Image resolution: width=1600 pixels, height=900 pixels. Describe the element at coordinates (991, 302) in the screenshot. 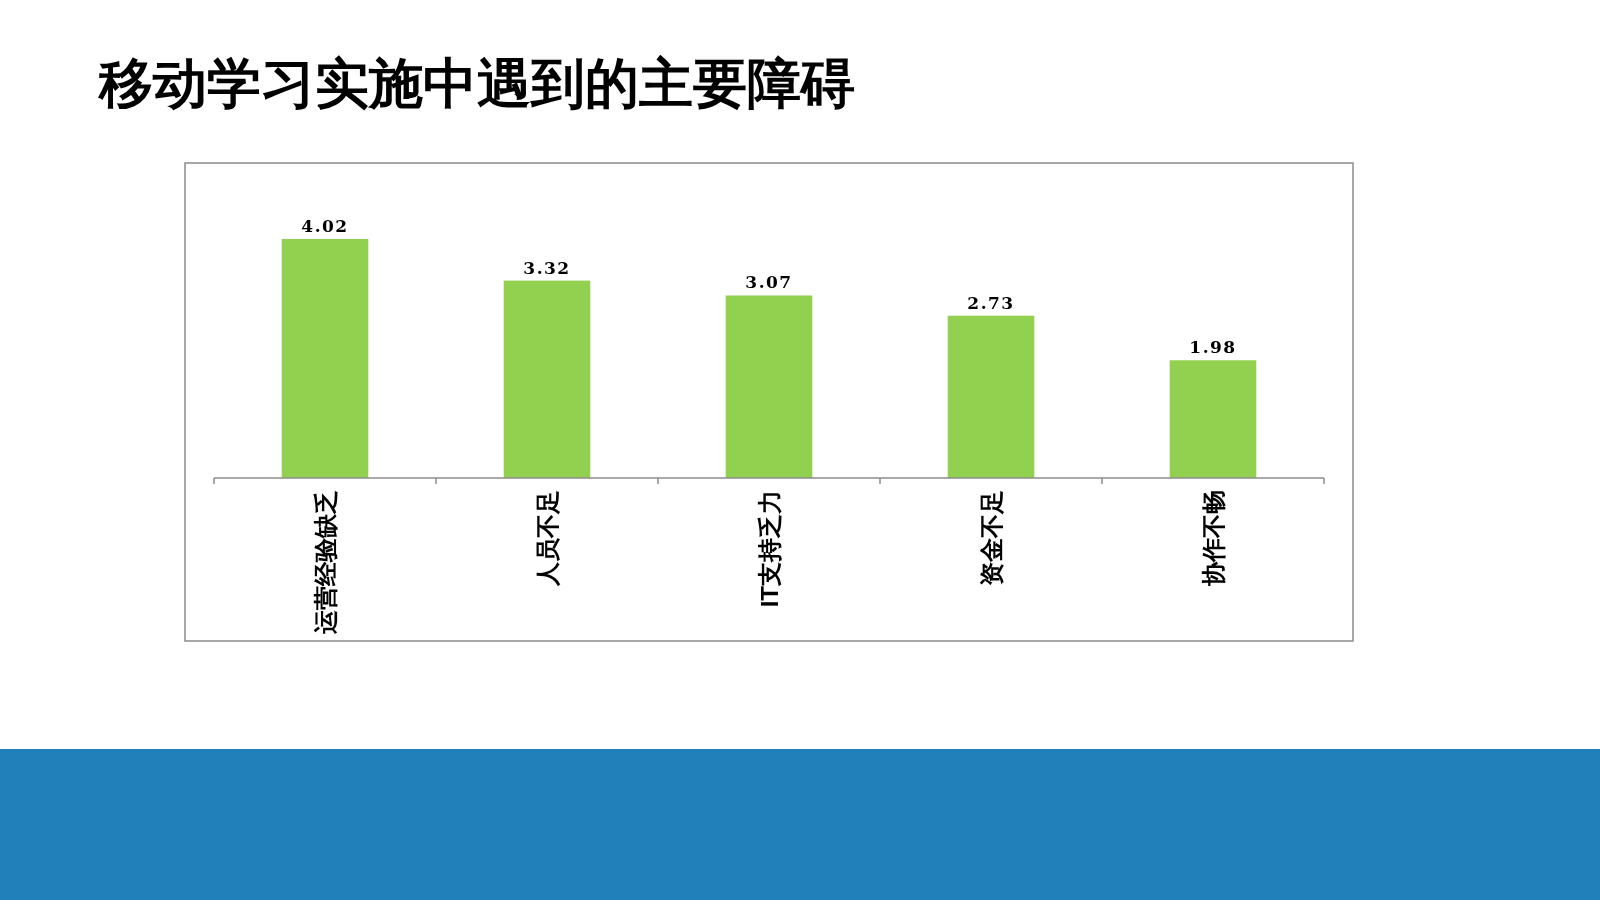

I see `data-label: 2.73` at that location.